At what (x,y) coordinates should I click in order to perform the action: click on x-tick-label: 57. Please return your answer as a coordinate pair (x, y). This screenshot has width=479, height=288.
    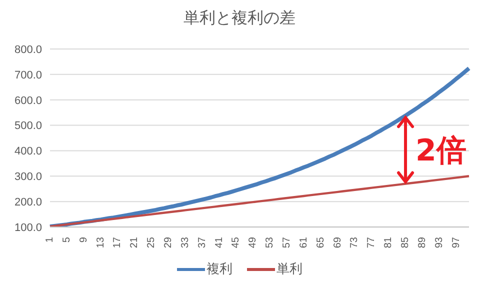
    Looking at the image, I should click on (287, 242).